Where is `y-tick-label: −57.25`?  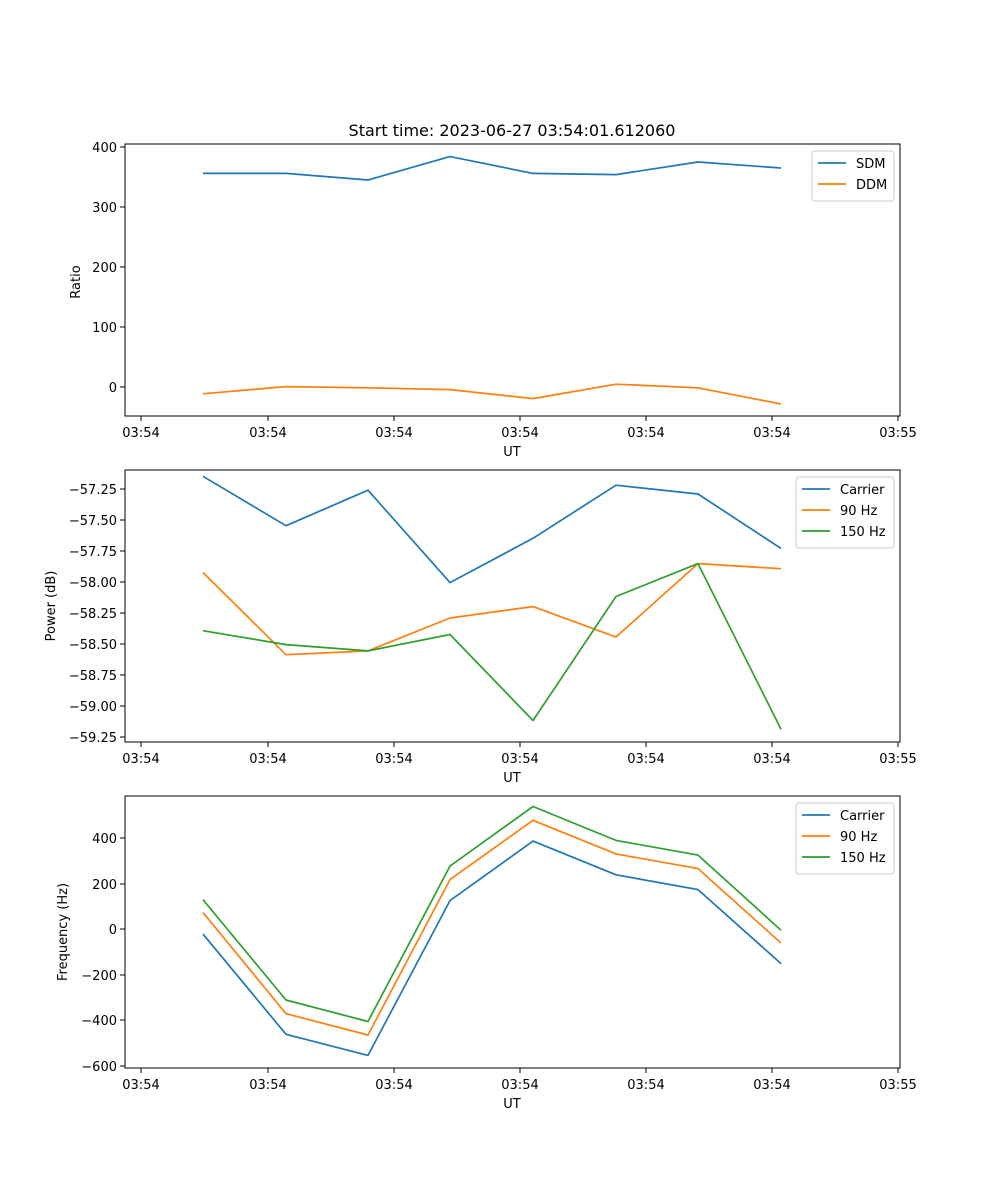
y-tick-label: −57.25 is located at coordinates (93, 490).